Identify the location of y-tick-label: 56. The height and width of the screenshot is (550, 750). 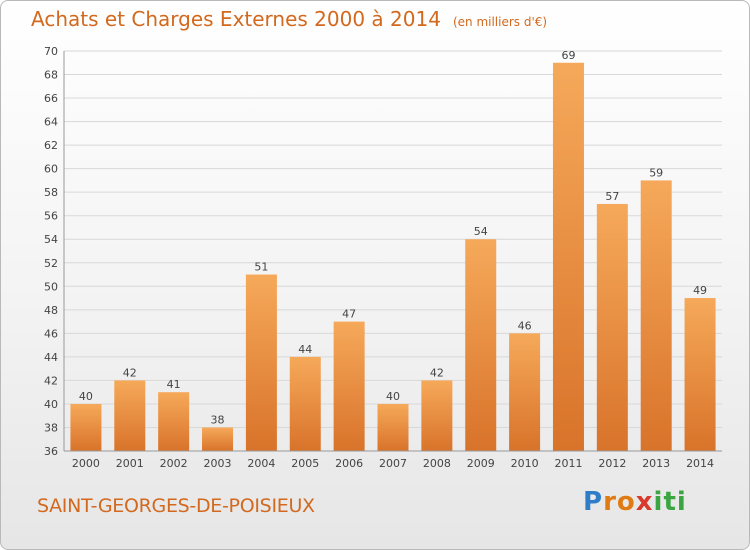
(51, 216).